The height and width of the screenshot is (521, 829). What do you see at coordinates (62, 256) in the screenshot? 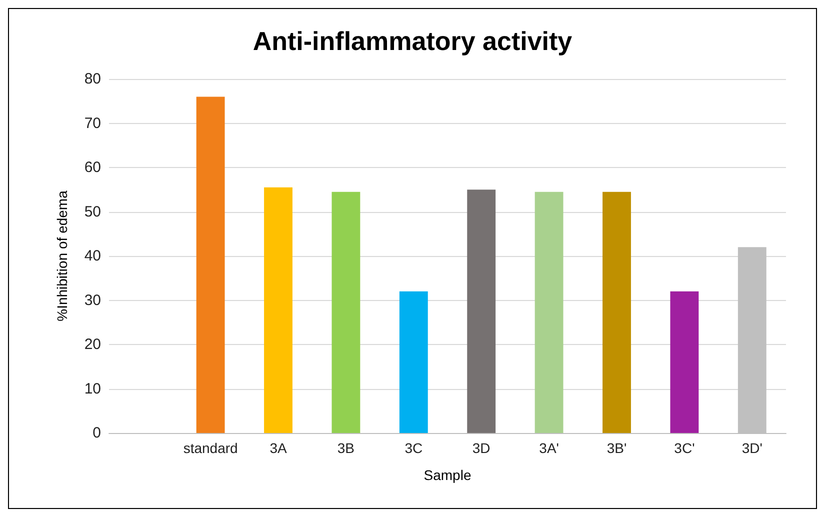
I see `y-axis-title: %Inhibition of edema` at bounding box center [62, 256].